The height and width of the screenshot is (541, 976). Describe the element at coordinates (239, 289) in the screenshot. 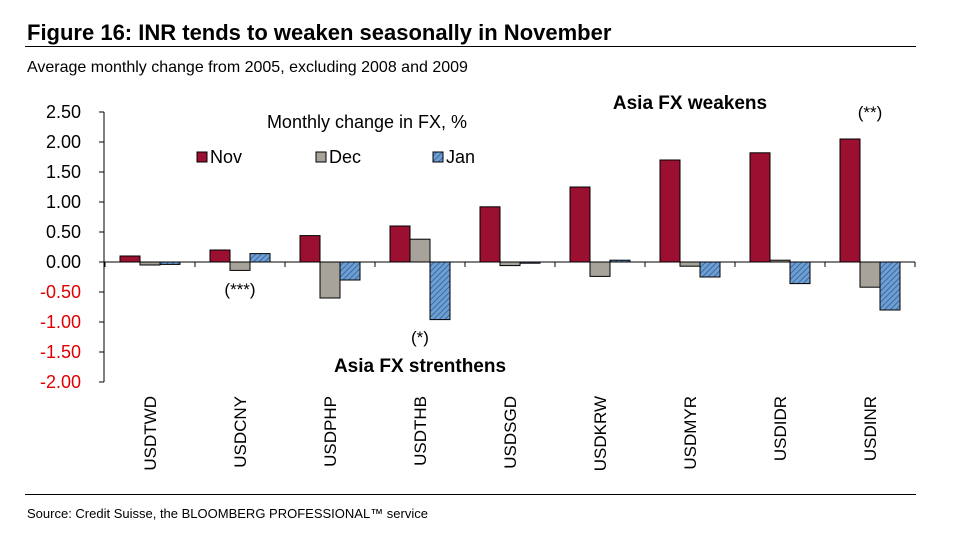

I see `annotation-1: (***)` at that location.